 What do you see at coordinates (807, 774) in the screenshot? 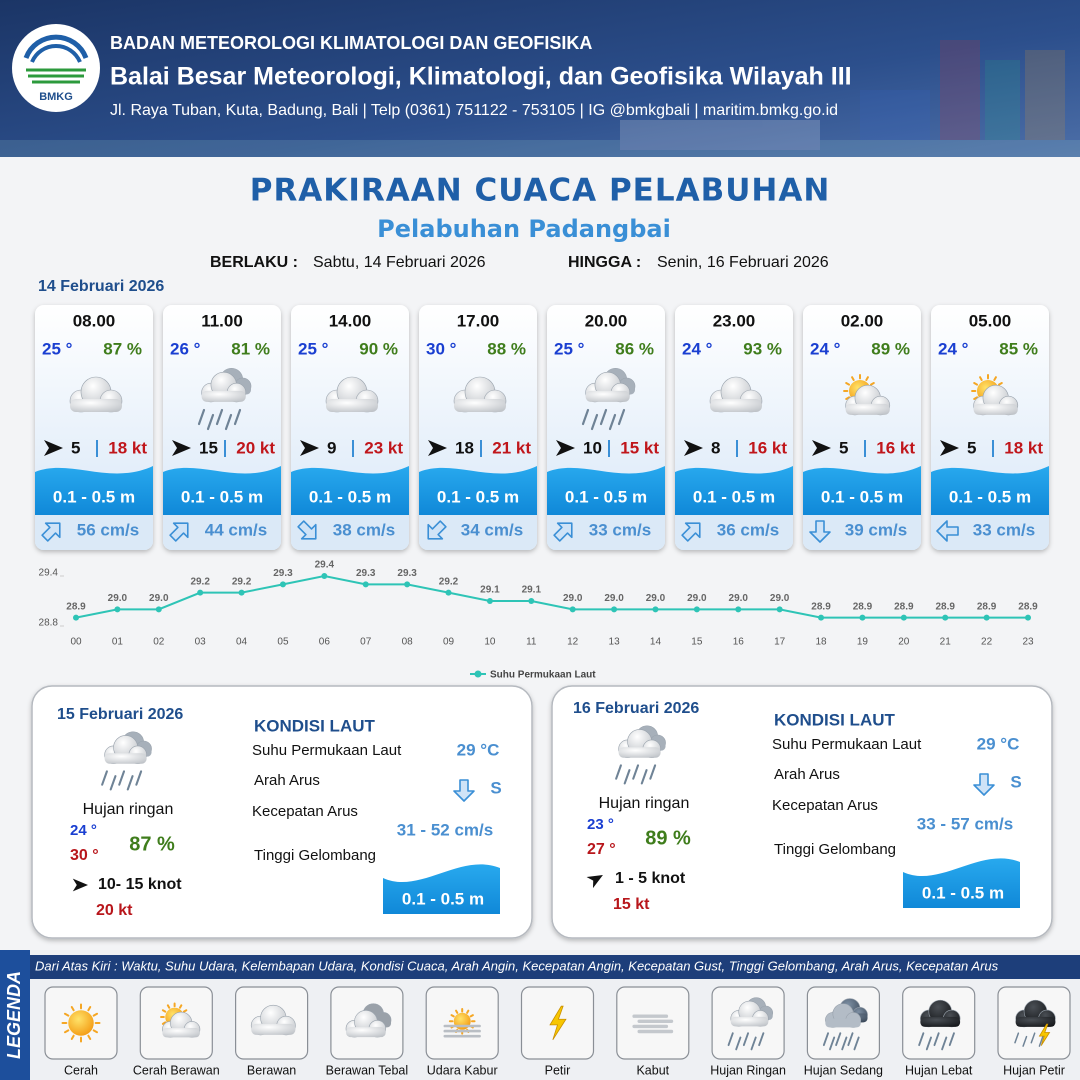
I see `current-dir-label: Arah Arus` at bounding box center [807, 774].